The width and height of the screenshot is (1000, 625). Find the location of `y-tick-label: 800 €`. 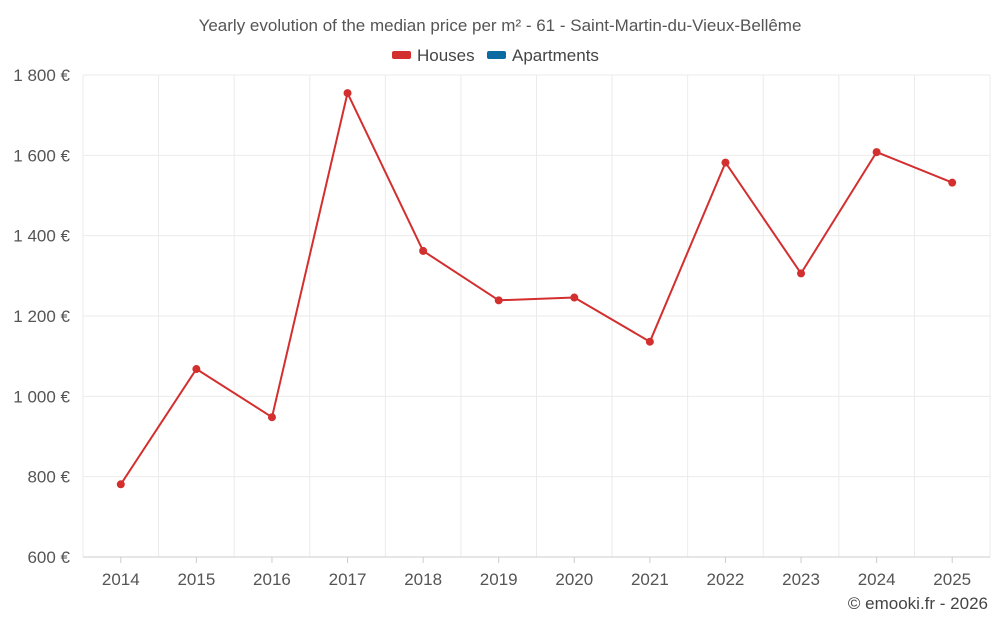

y-tick-label: 800 € is located at coordinates (48, 477).